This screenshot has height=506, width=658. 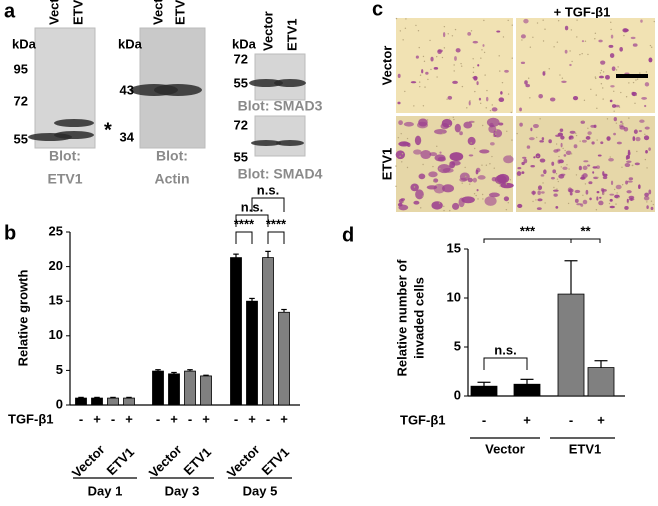 What do you see at coordinates (276, 223) in the screenshot?
I see `significance-label: ****` at bounding box center [276, 223].